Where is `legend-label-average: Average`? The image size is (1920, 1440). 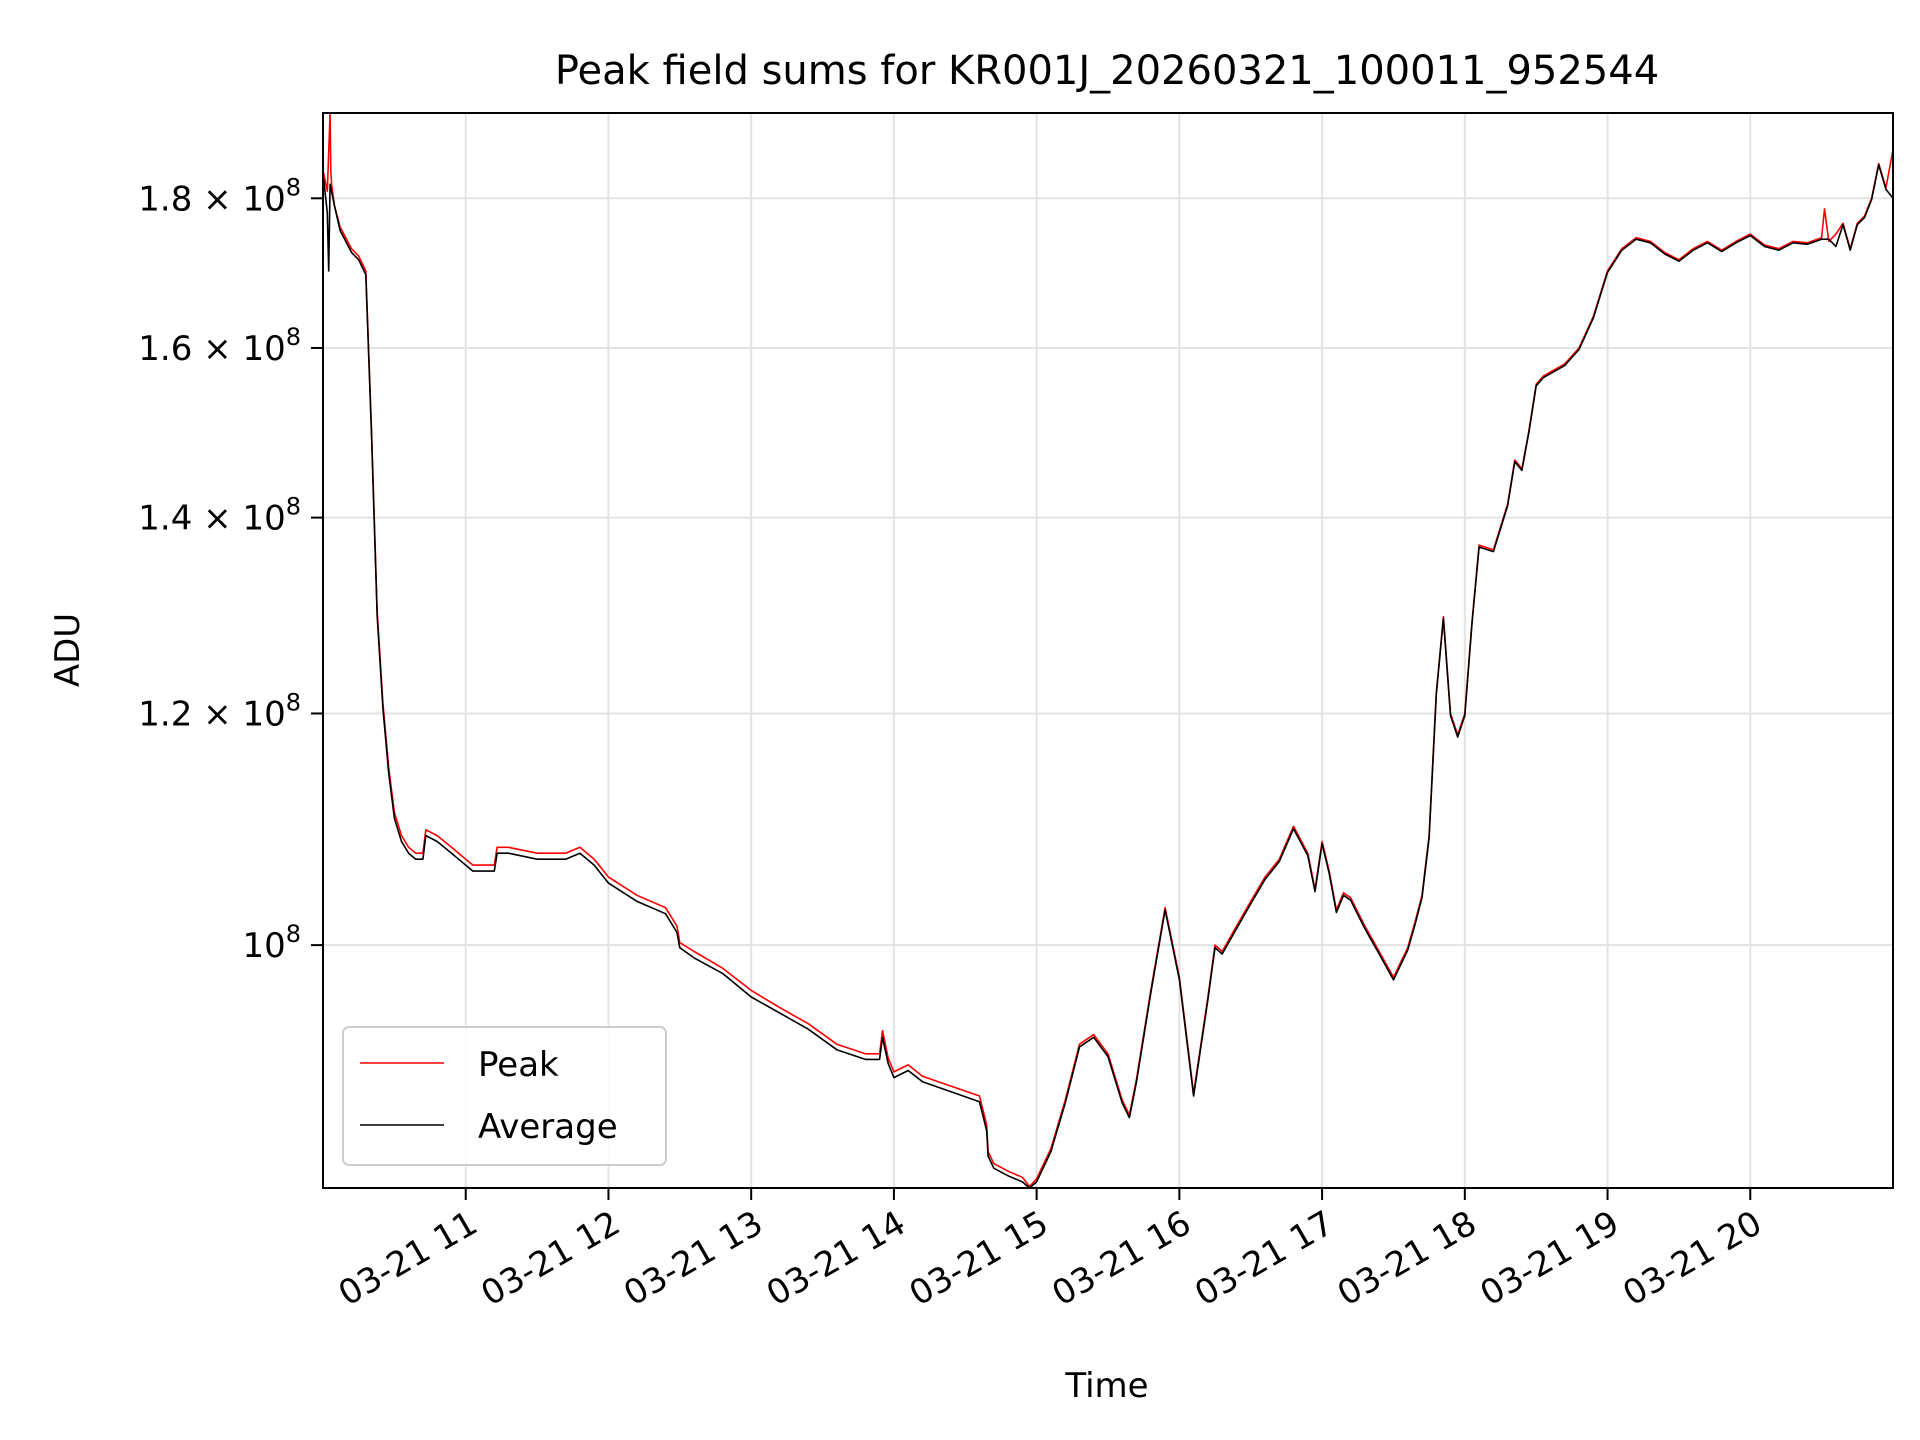
legend-label-average: Average is located at coordinates (548, 1127).